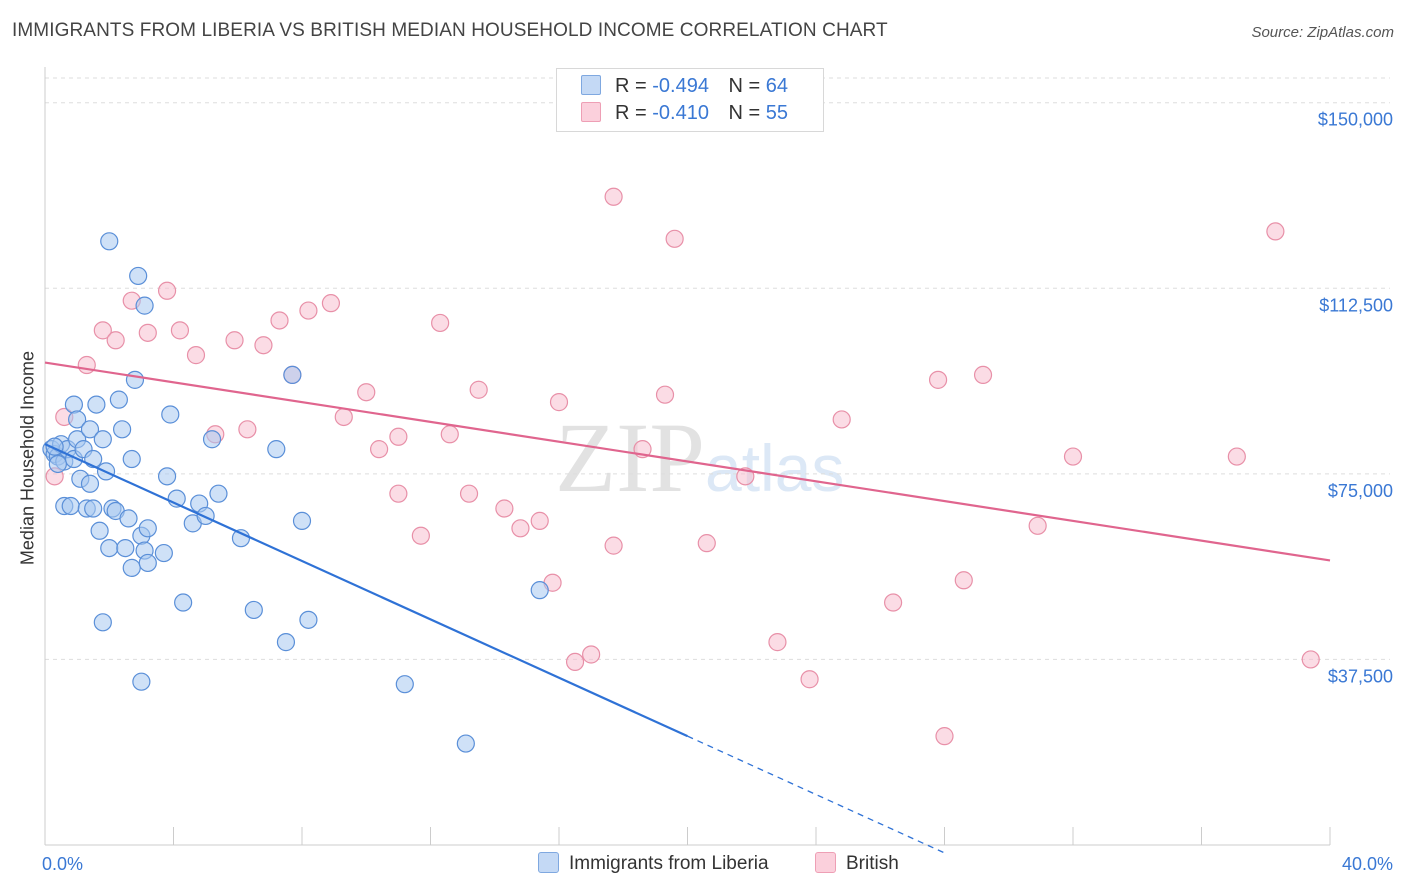 The height and width of the screenshot is (892, 1406). I want to click on legend-item-british: British, so click(857, 863).